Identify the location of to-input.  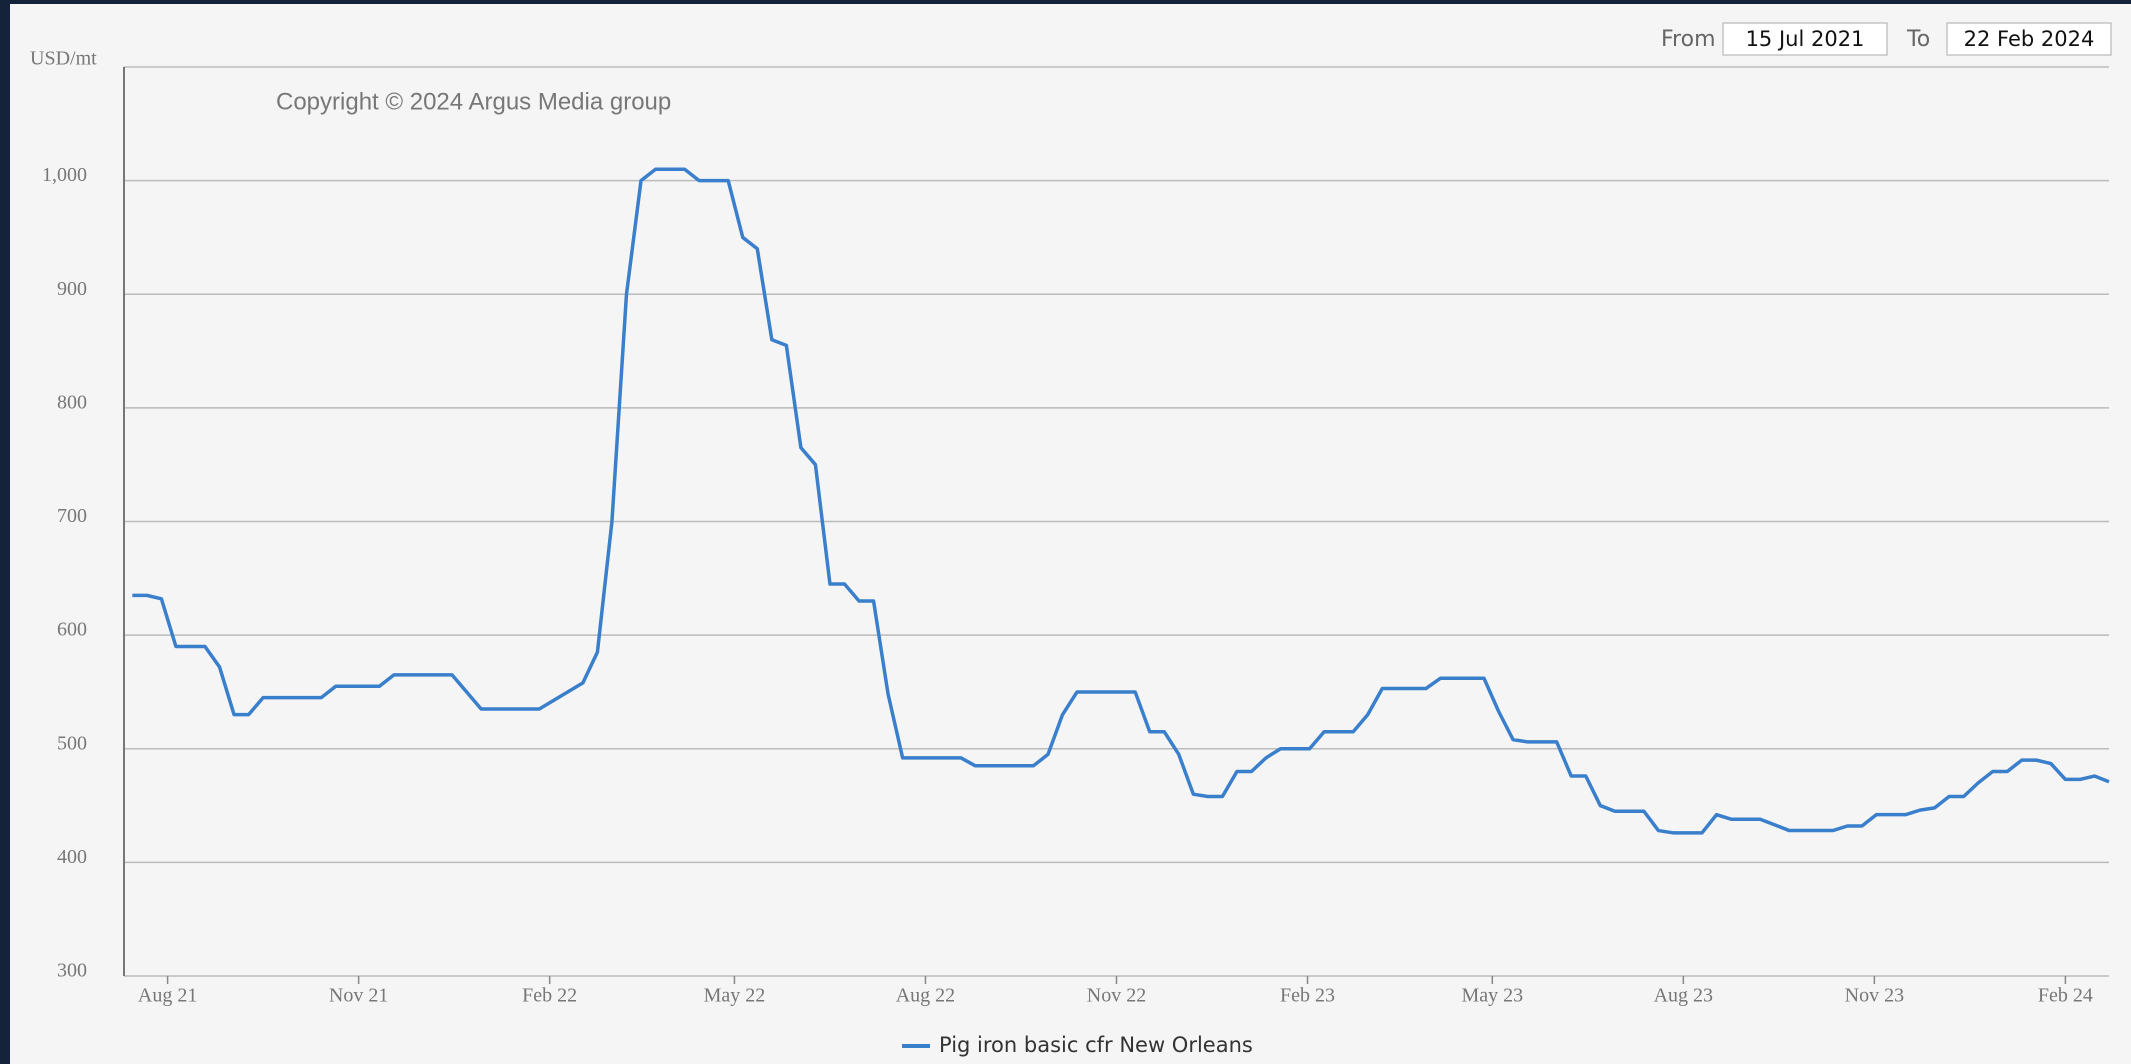
(2029, 39).